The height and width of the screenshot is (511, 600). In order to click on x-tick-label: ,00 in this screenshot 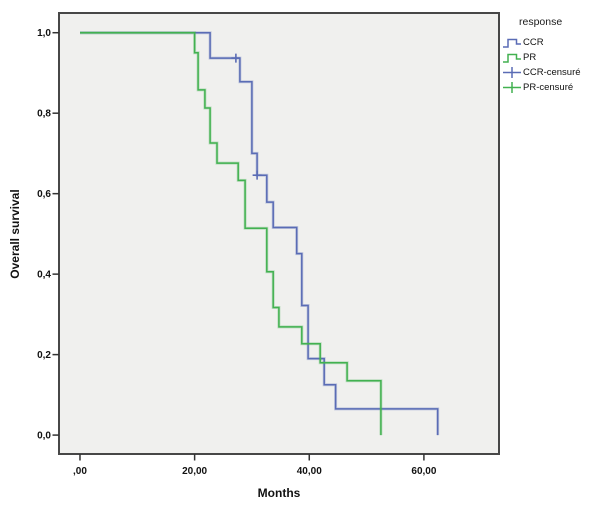, I will do `click(80, 471)`.